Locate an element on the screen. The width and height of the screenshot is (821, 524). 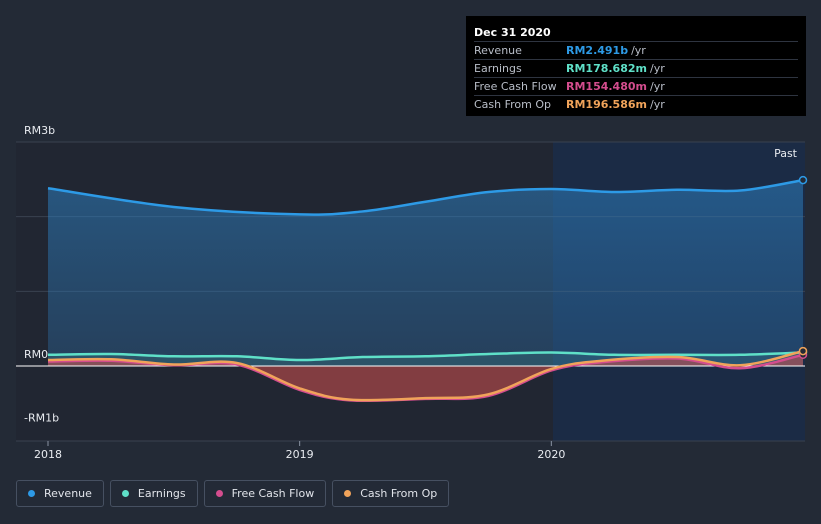
end-marker-cash-from-op is located at coordinates (803, 351).